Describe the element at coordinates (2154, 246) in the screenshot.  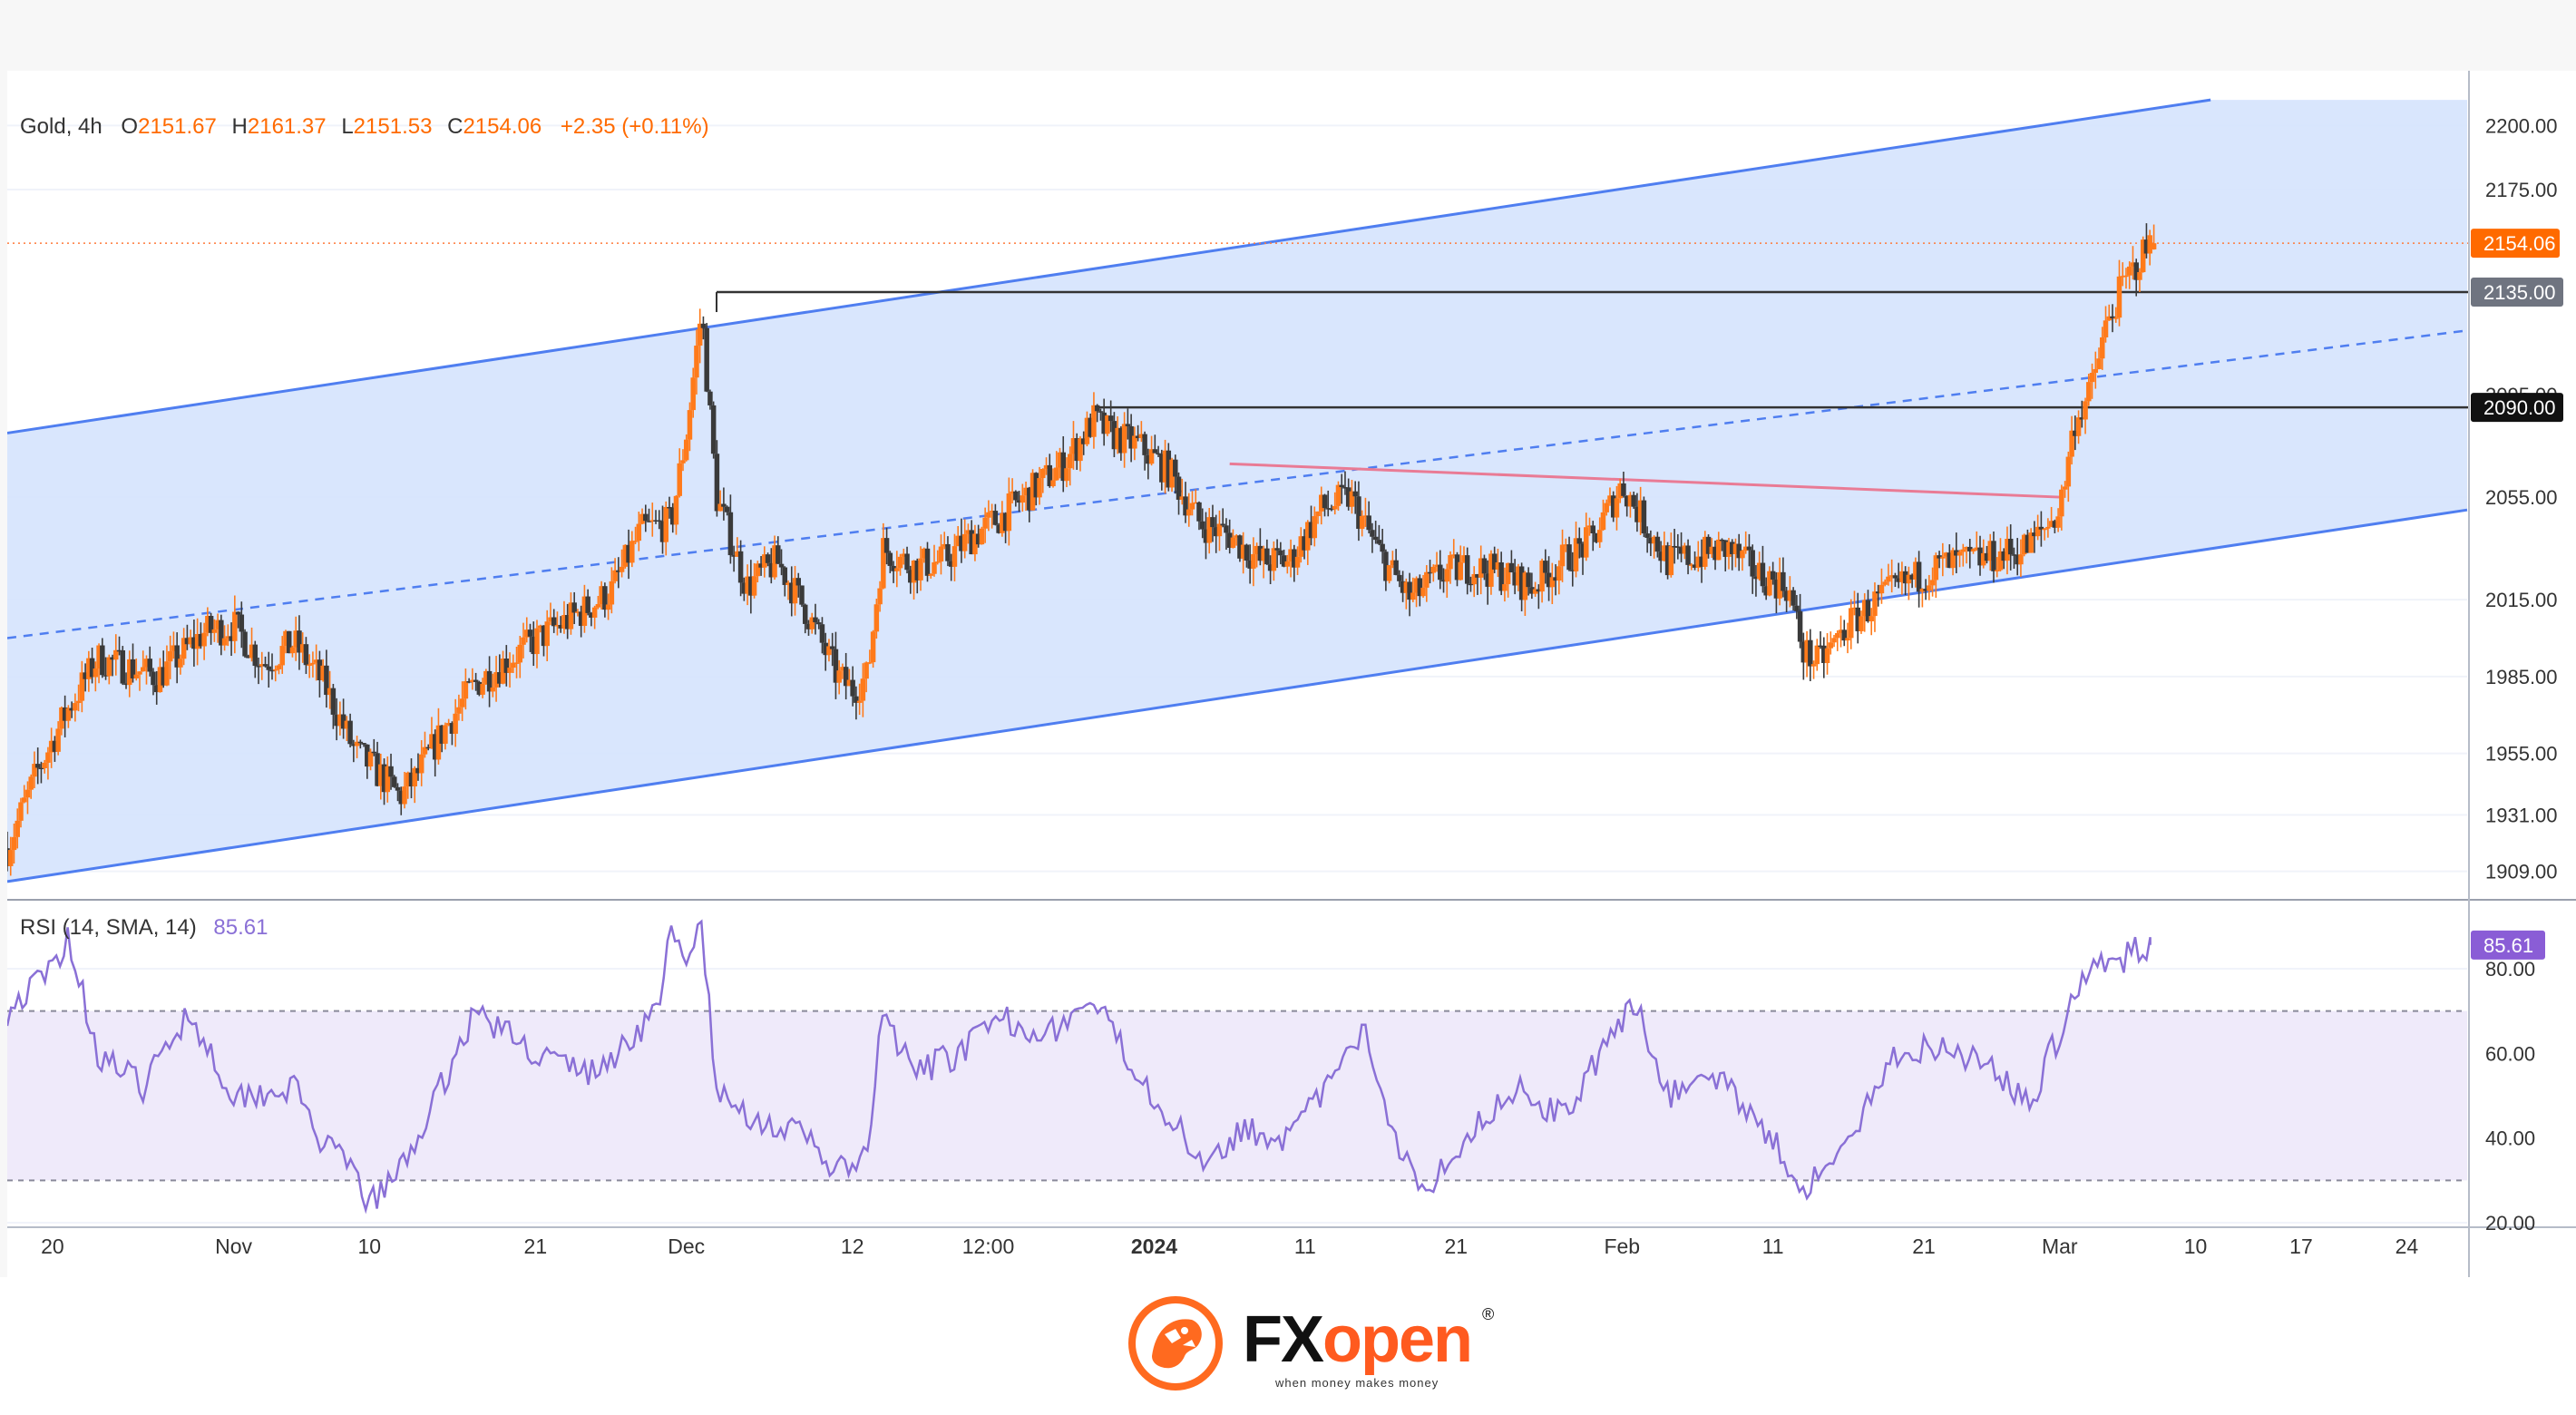
I see `last-candle-body` at that location.